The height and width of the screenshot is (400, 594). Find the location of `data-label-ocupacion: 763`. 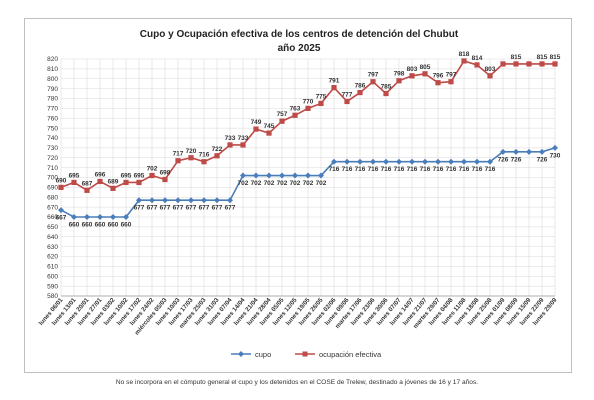

data-label-ocupacion: 763 is located at coordinates (295, 108).